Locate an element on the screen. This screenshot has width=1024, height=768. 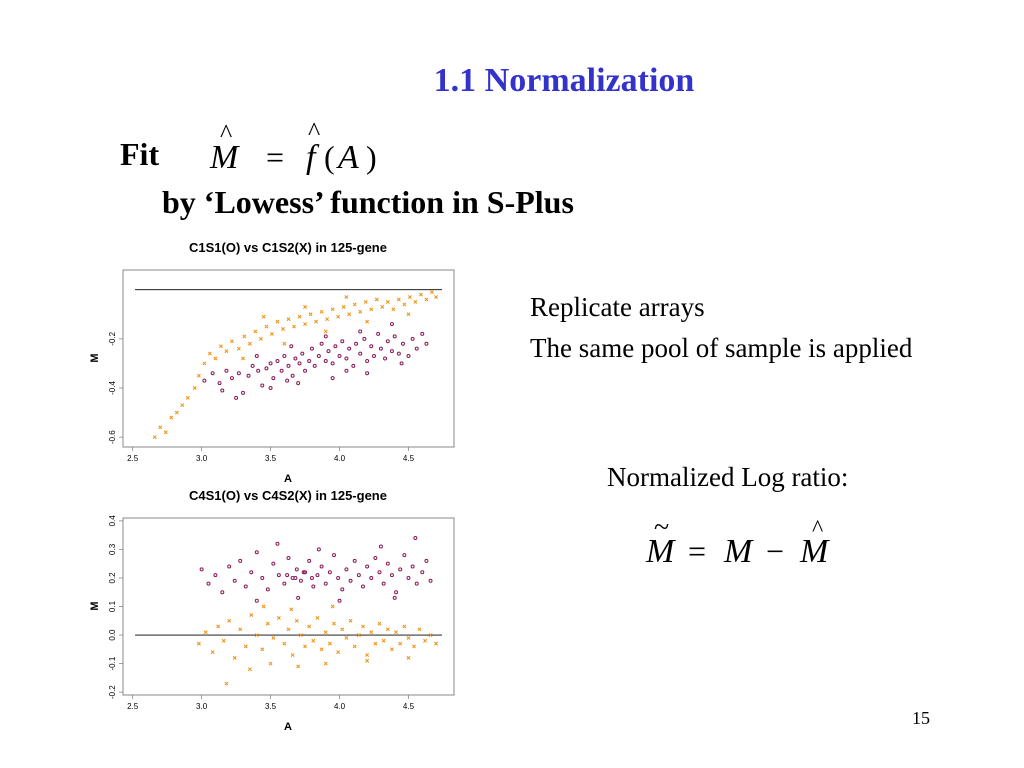
x-tick-label: 4.5 is located at coordinates (409, 706).